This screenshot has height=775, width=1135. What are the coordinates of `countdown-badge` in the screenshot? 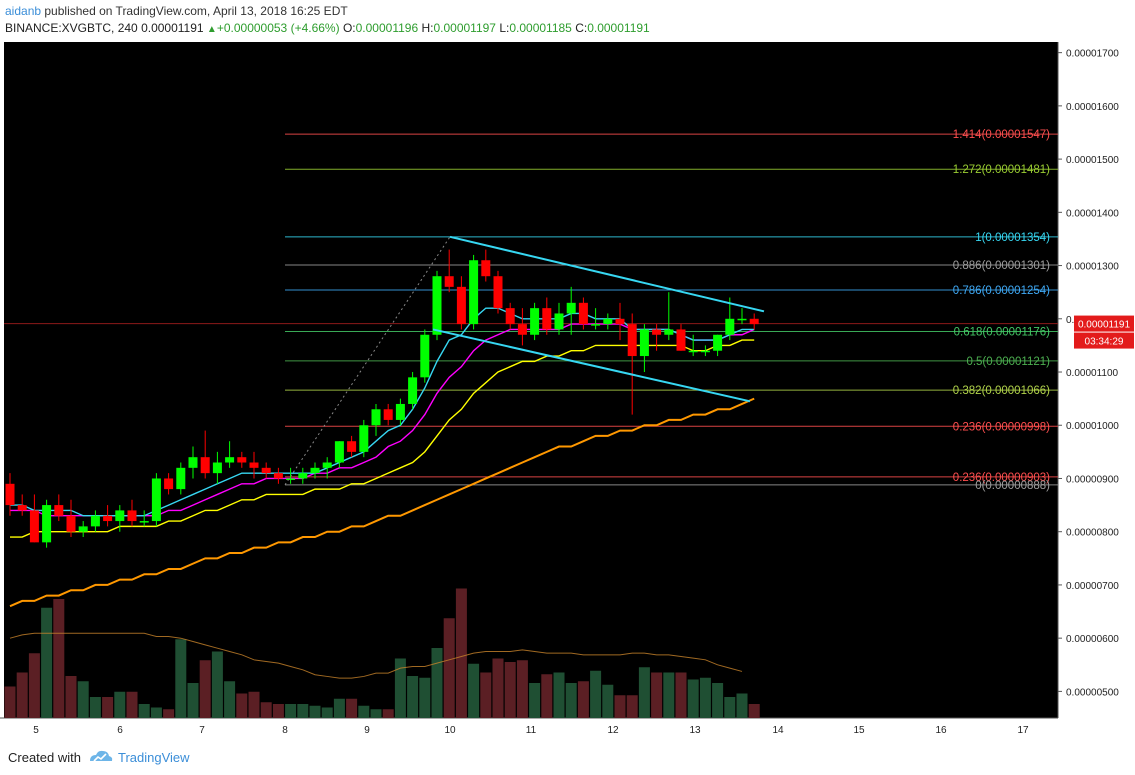 It's located at (1104, 340).